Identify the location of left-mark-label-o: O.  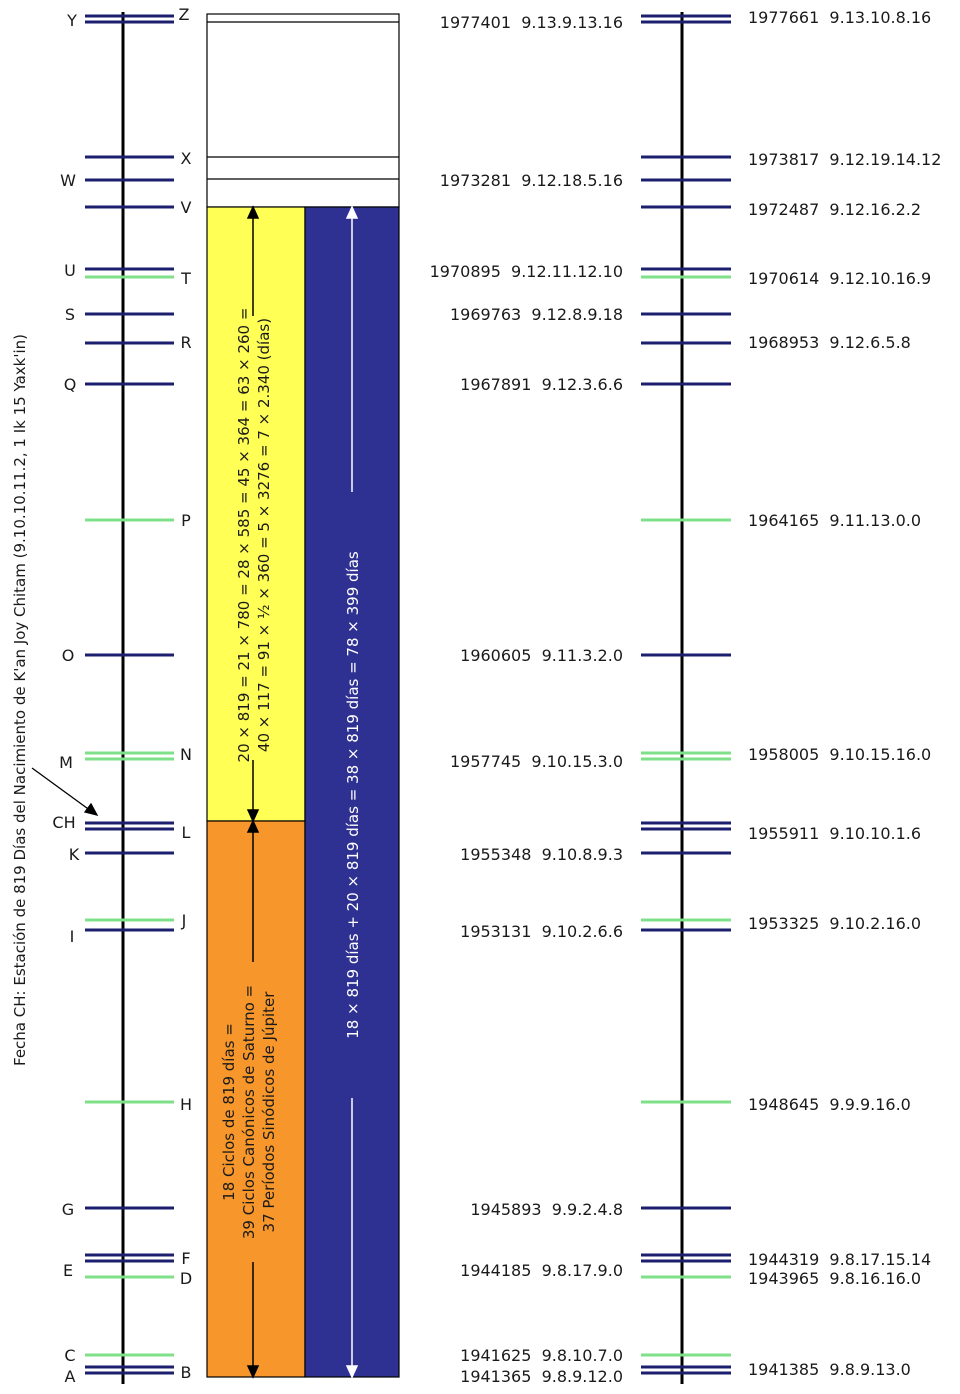
(68, 655).